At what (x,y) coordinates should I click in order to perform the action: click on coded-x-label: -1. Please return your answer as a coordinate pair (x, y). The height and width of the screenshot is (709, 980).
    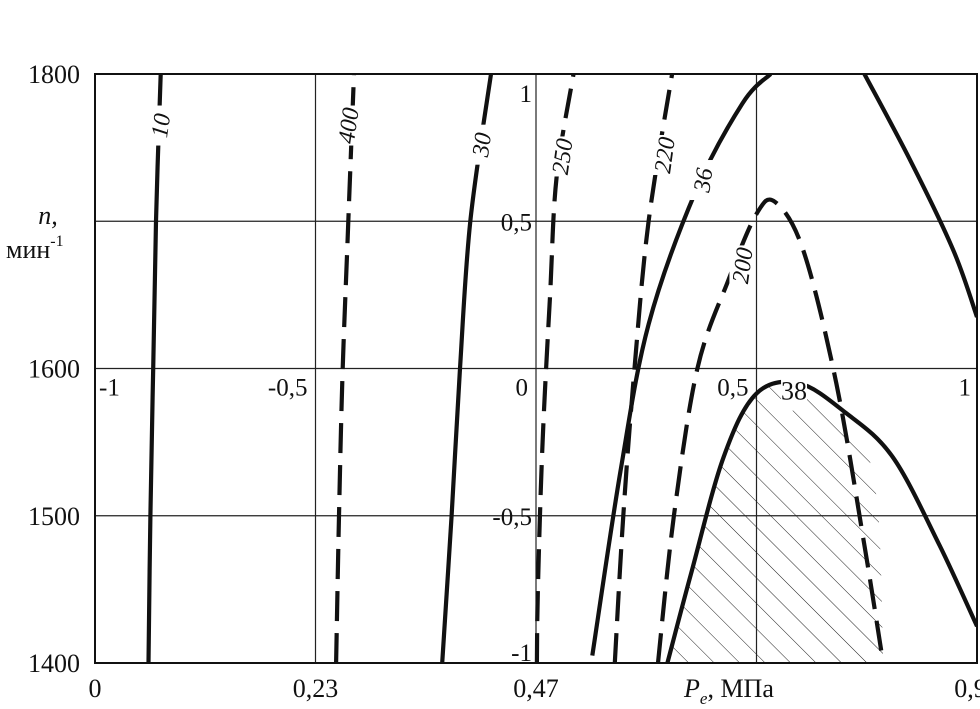
    Looking at the image, I should click on (109, 388).